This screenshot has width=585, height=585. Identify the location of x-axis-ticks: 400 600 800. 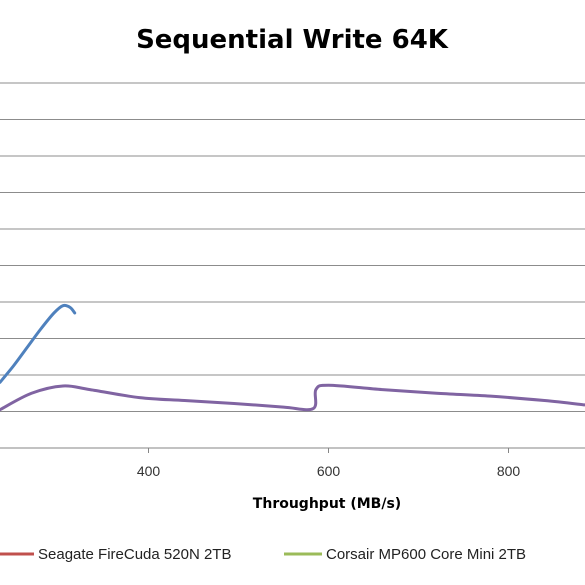
(329, 463).